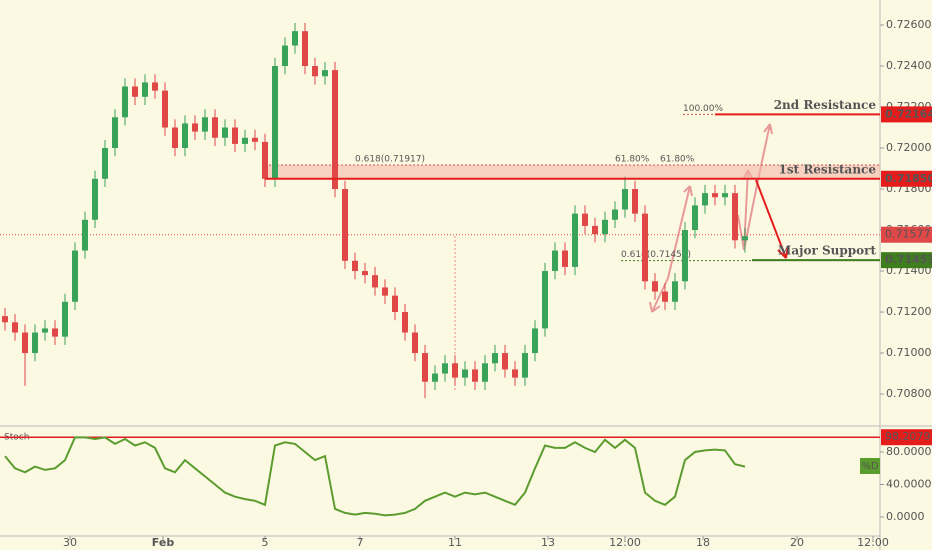 The width and height of the screenshot is (932, 550). I want to click on y-tick-label: 40.0000, so click(909, 484).